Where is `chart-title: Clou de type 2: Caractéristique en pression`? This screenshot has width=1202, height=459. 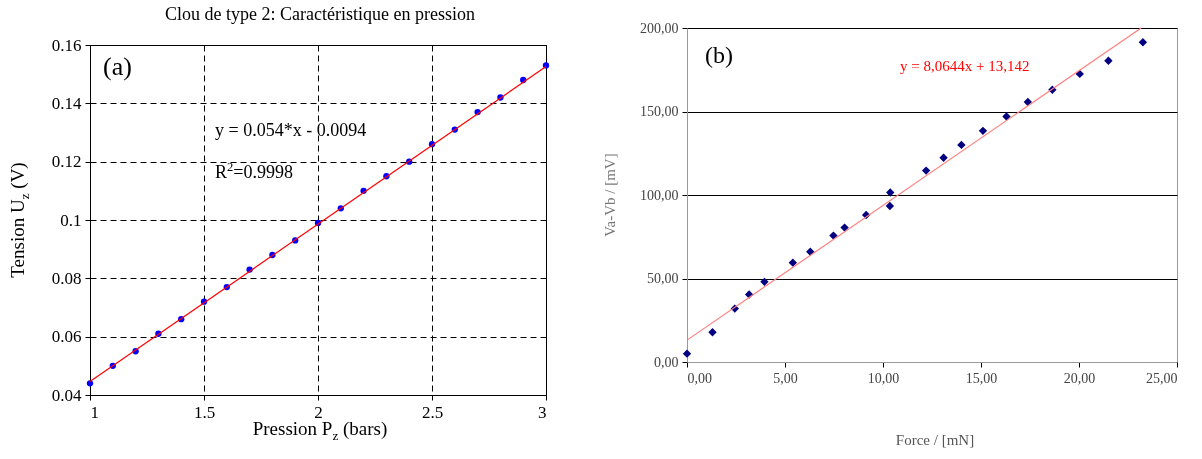
chart-title: Clou de type 2: Caractéristique en pression is located at coordinates (320, 14).